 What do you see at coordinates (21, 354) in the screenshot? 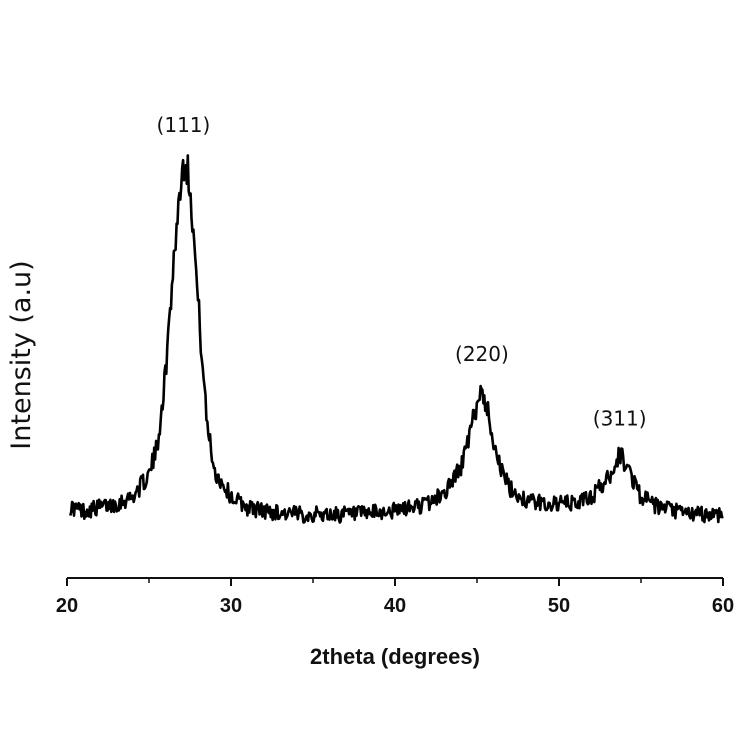
I see `y-axis-label: Intensity (a.u)` at bounding box center [21, 354].